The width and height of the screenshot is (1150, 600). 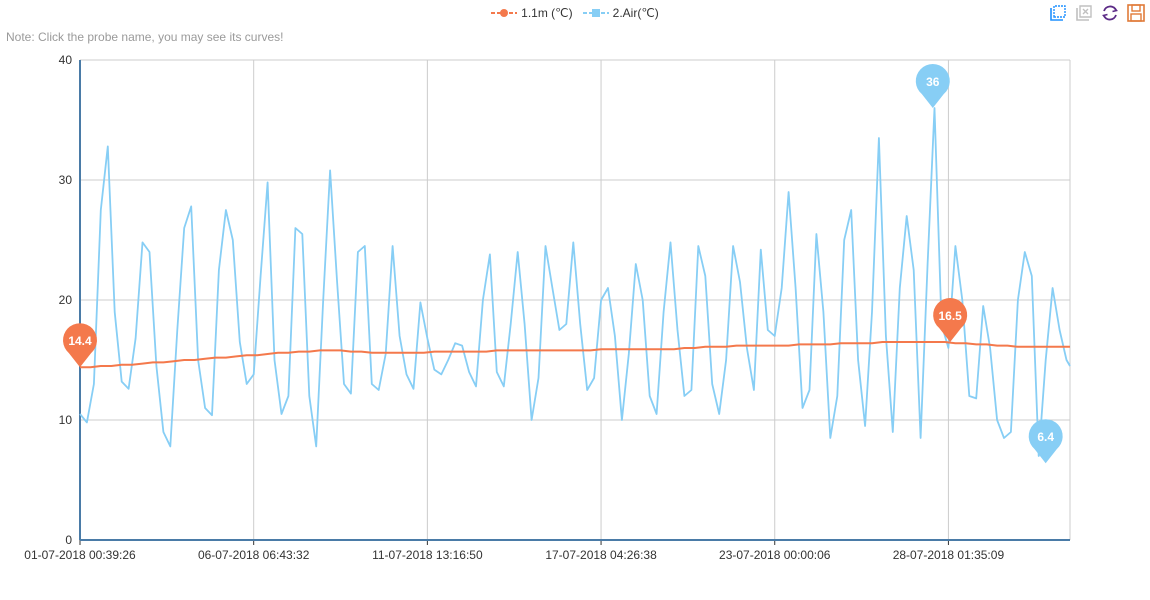 I want to click on x-tick-label: 01-07-2018 00:39:26, so click(x=80, y=555).